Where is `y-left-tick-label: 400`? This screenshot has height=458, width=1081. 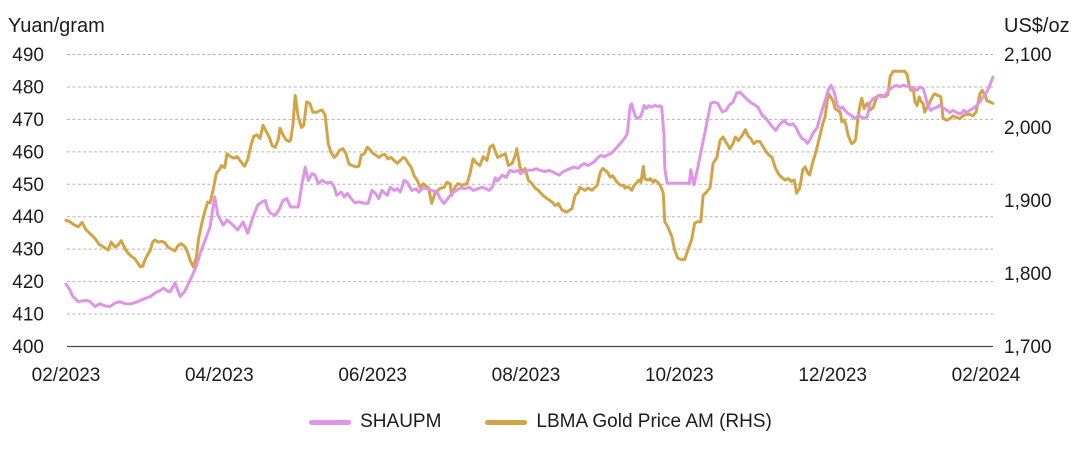 y-left-tick-label: 400 is located at coordinates (28, 347).